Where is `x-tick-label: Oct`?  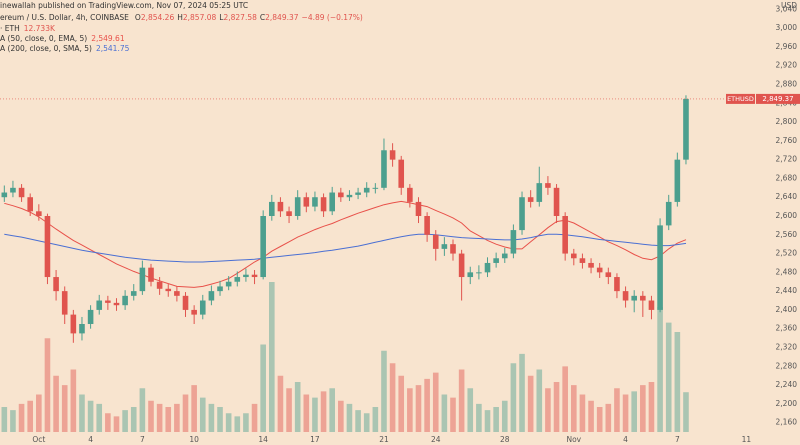
x-tick-label: Oct is located at coordinates (38, 439).